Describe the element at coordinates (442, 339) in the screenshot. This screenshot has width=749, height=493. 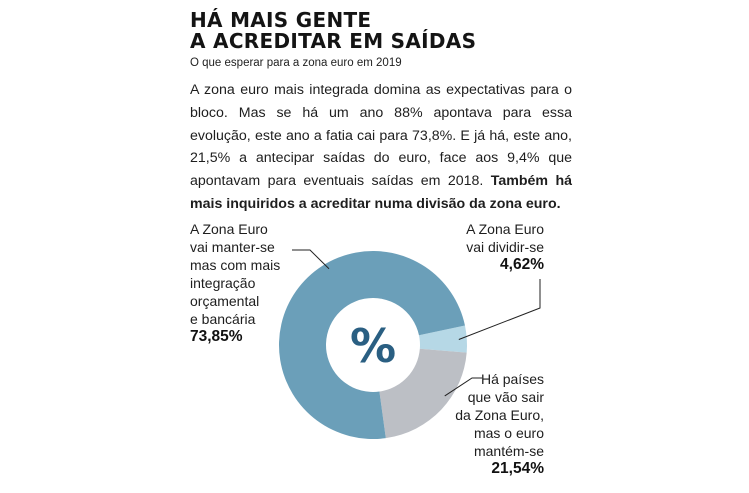
I see `slice-divide` at that location.